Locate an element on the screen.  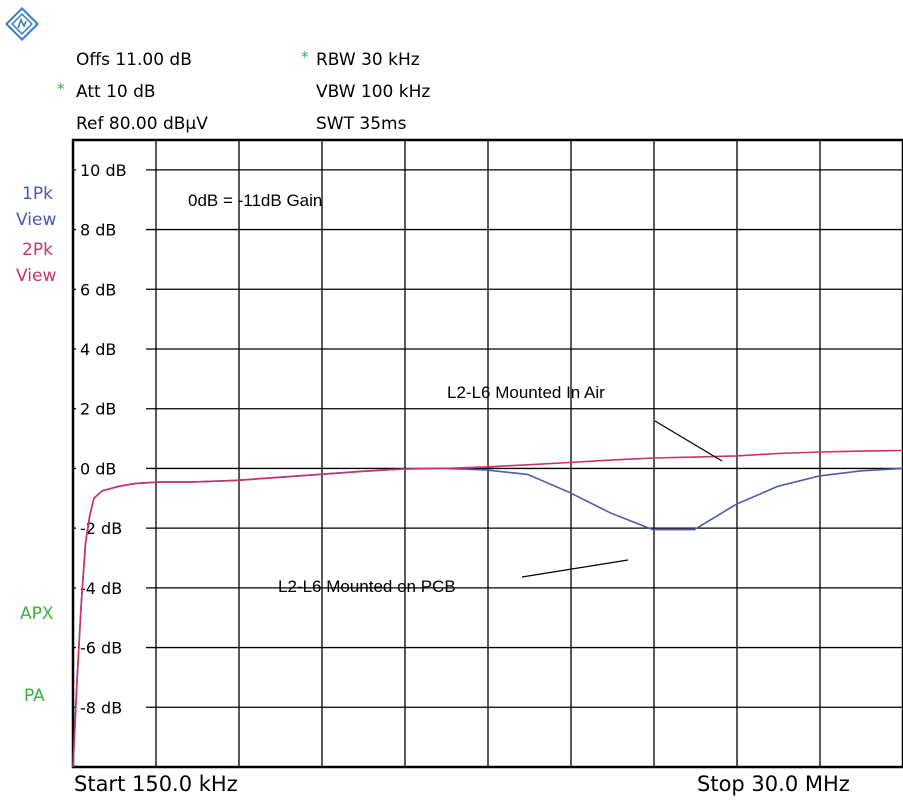
apx-label: APX is located at coordinates (37, 614).